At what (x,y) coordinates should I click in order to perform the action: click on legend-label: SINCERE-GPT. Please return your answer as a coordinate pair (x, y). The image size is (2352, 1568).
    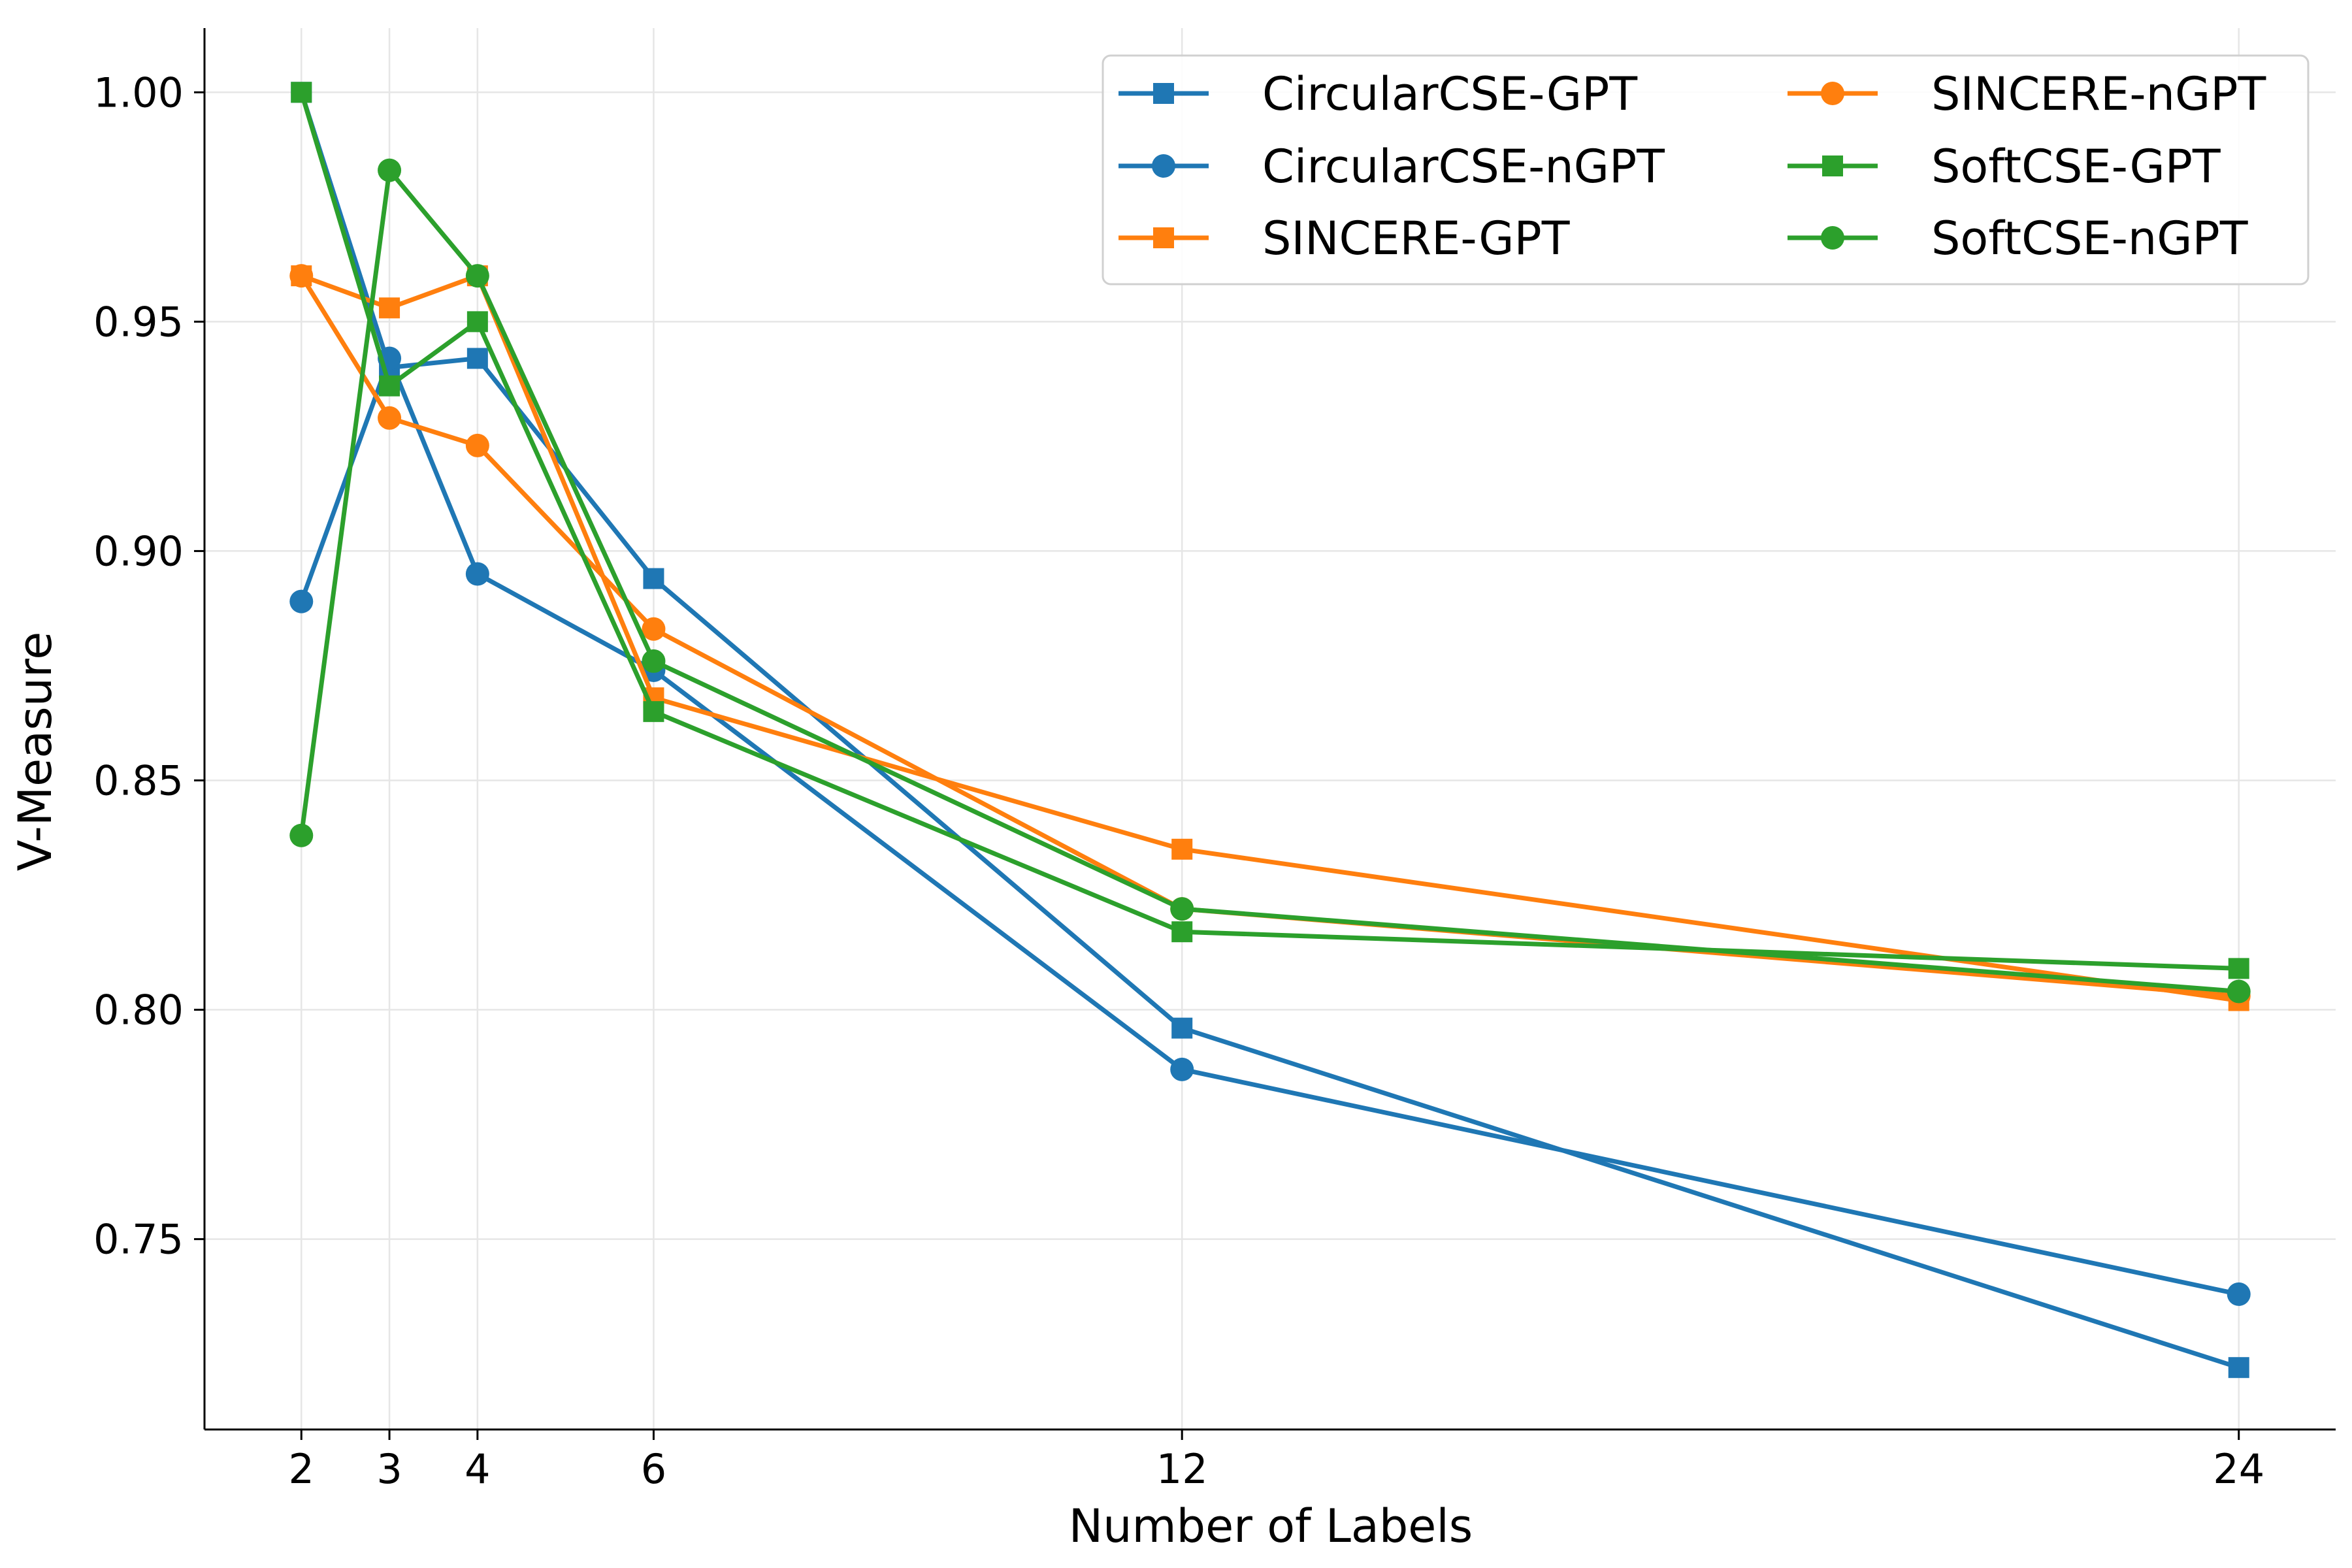
    Looking at the image, I should click on (1416, 238).